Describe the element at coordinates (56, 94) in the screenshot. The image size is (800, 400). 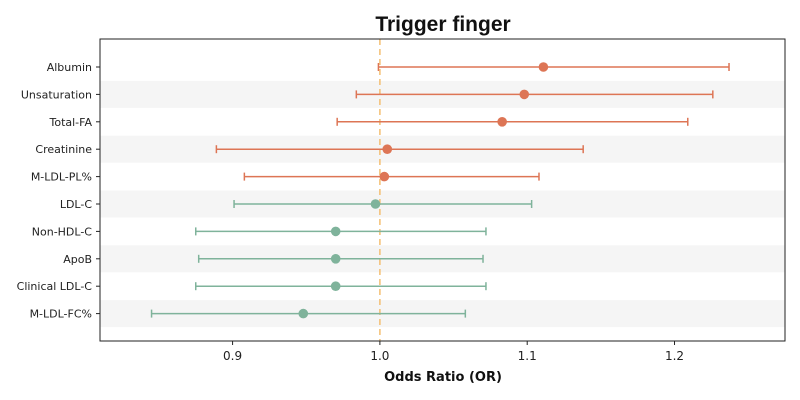
I see `y-tick-label: Unsaturation` at that location.